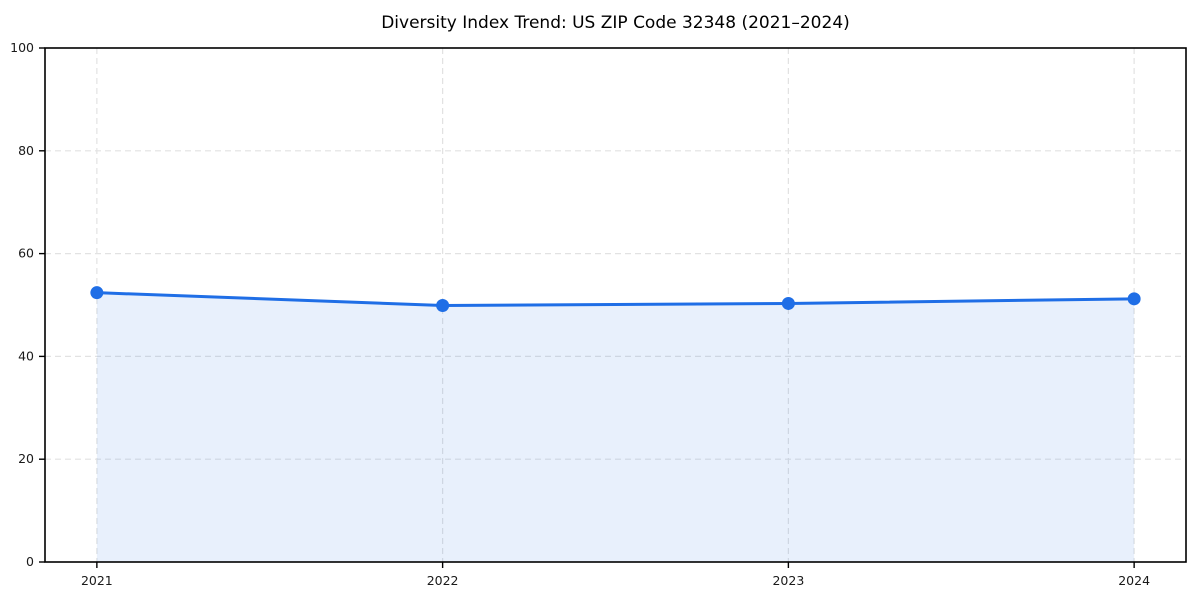  I want to click on y-tick-label: 0, so click(30, 561).